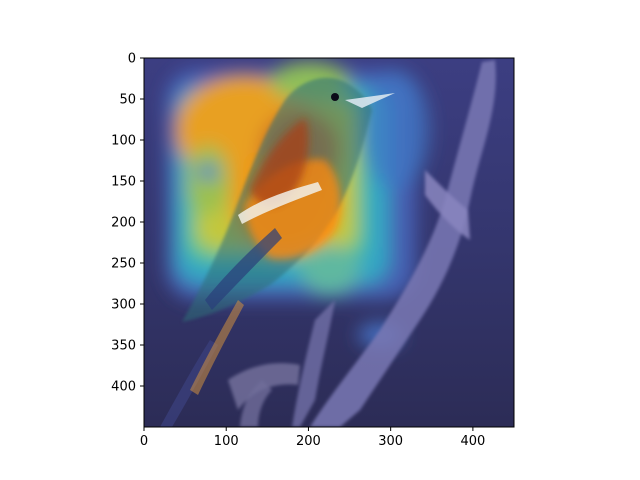 This screenshot has width=640, height=480. What do you see at coordinates (127, 100) in the screenshot?
I see `y-tick-label: 50` at bounding box center [127, 100].